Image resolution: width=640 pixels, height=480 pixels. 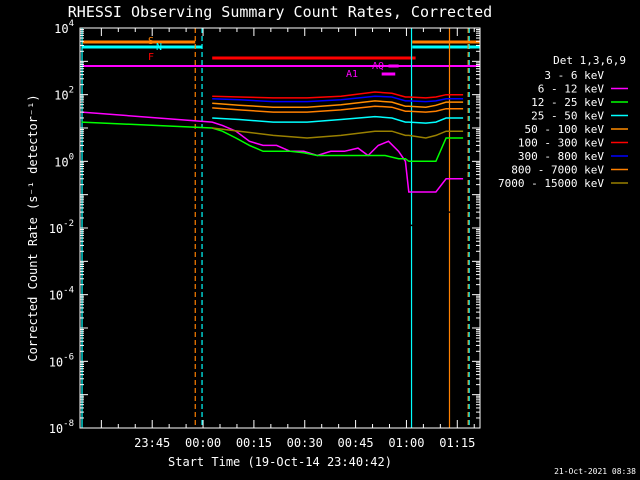 I want to click on x-tick-label: 23:45, so click(x=152, y=443).